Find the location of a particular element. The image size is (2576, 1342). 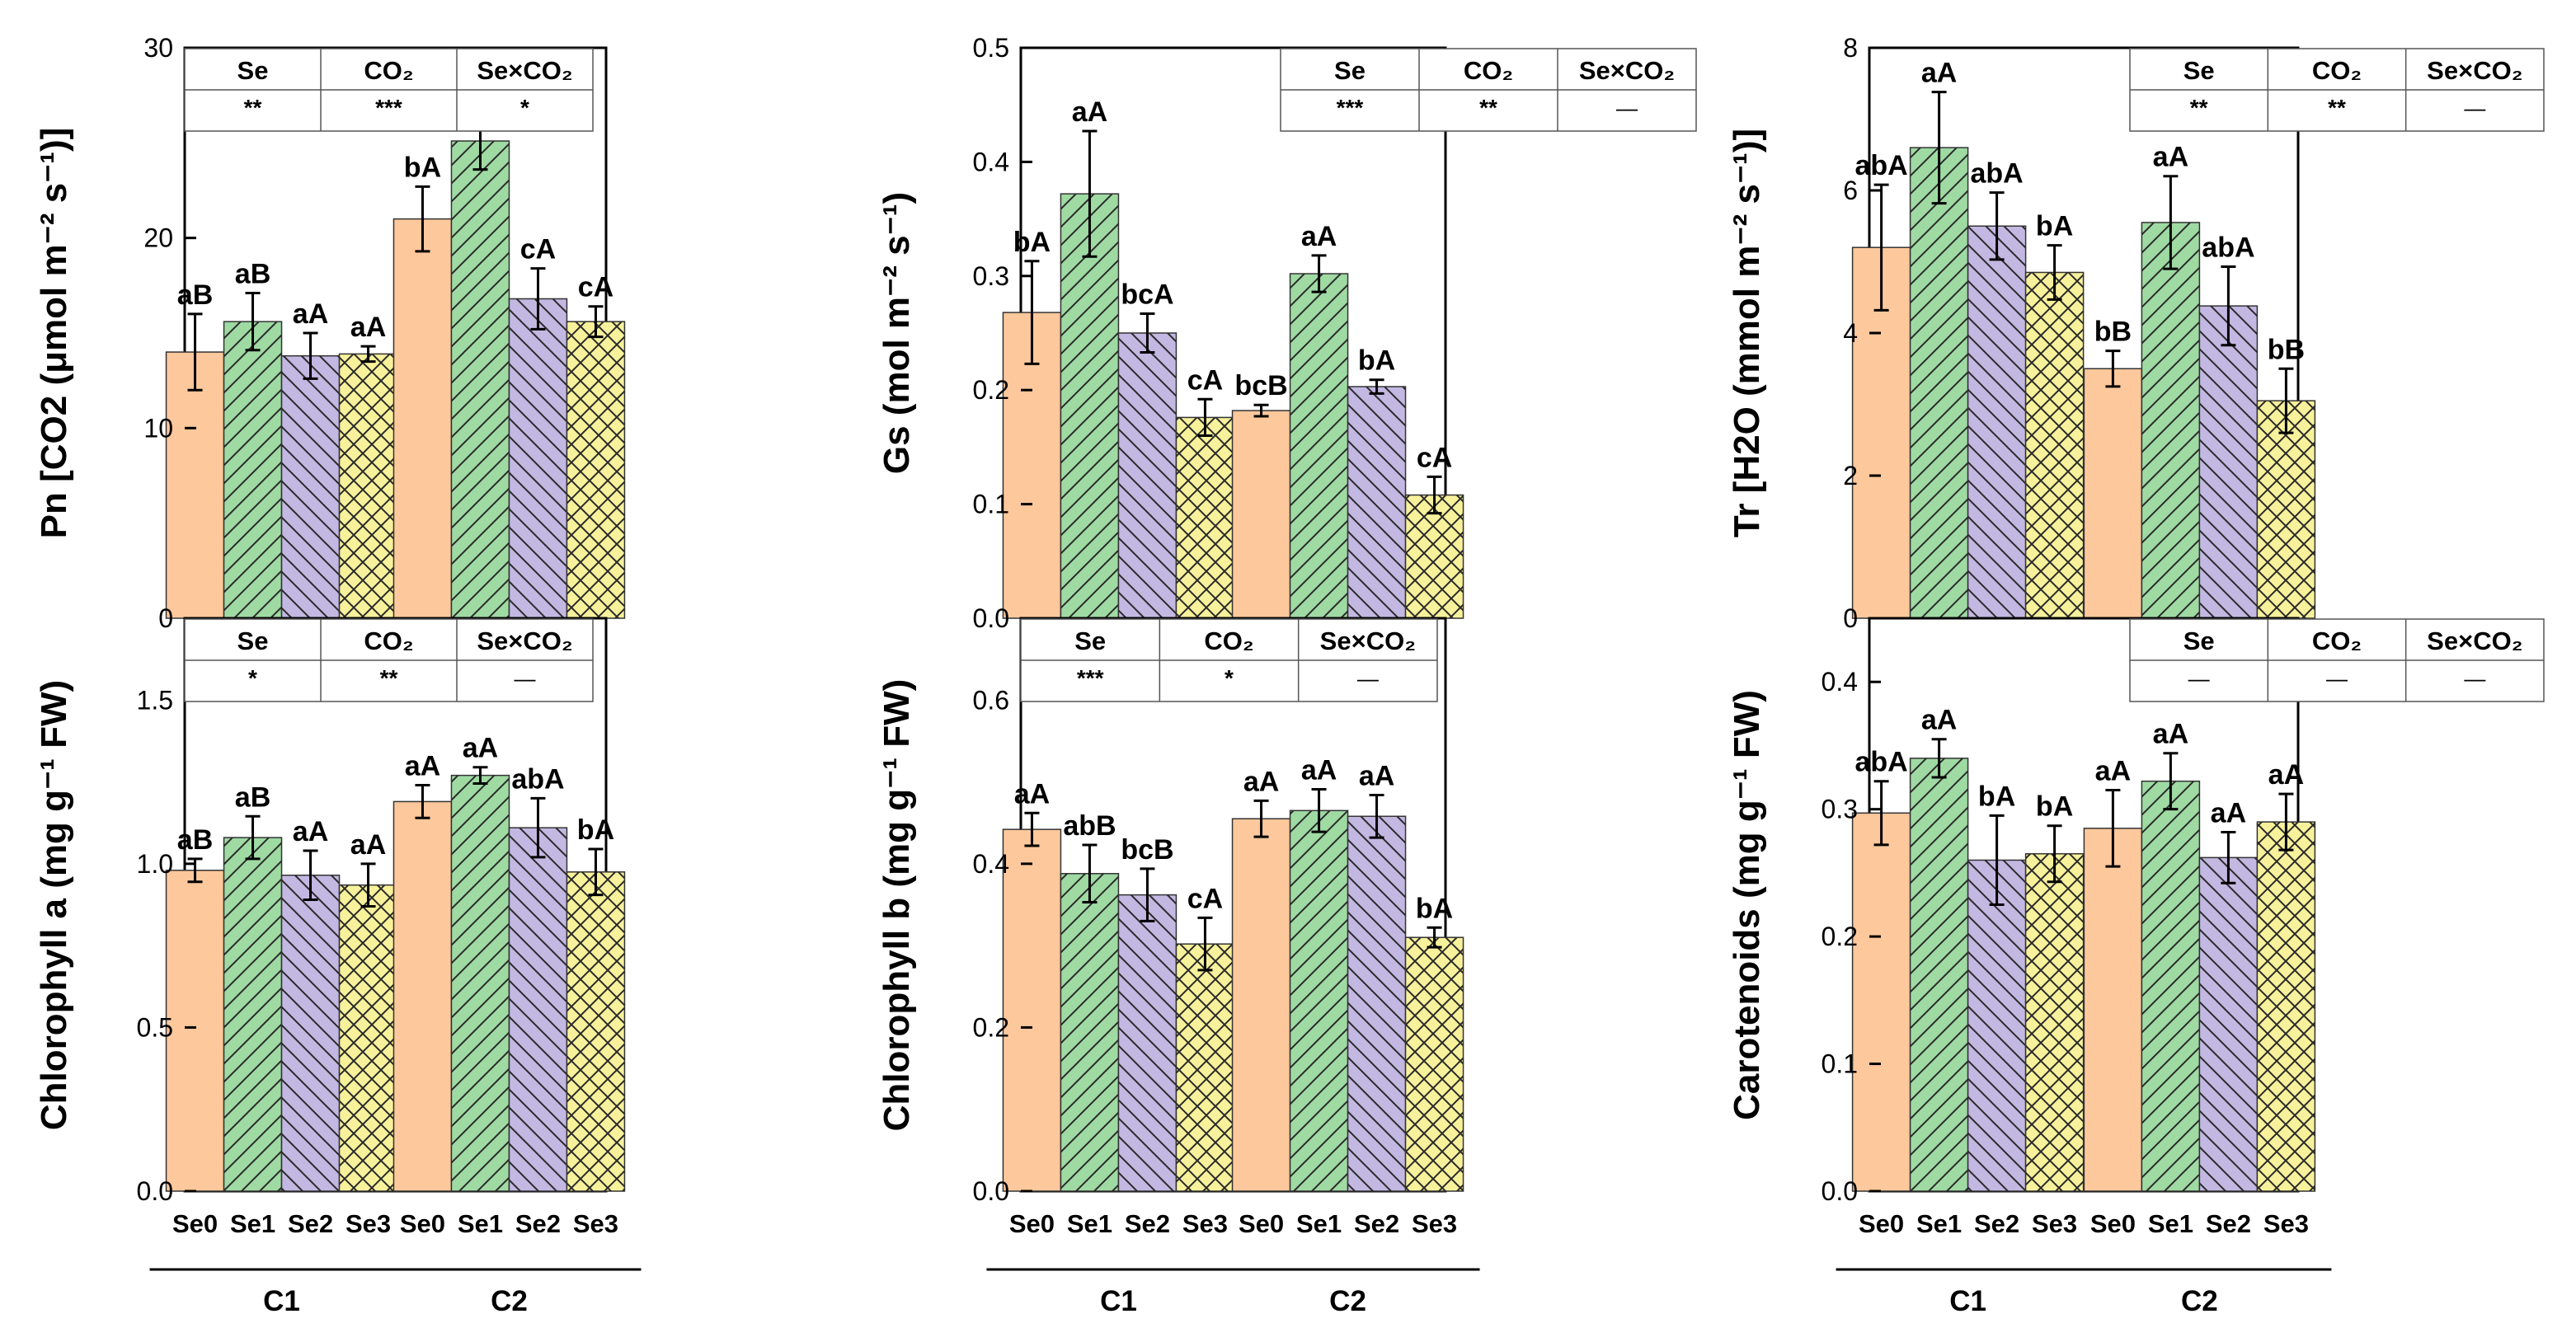

y-tick-label: 0 is located at coordinates (165, 618).